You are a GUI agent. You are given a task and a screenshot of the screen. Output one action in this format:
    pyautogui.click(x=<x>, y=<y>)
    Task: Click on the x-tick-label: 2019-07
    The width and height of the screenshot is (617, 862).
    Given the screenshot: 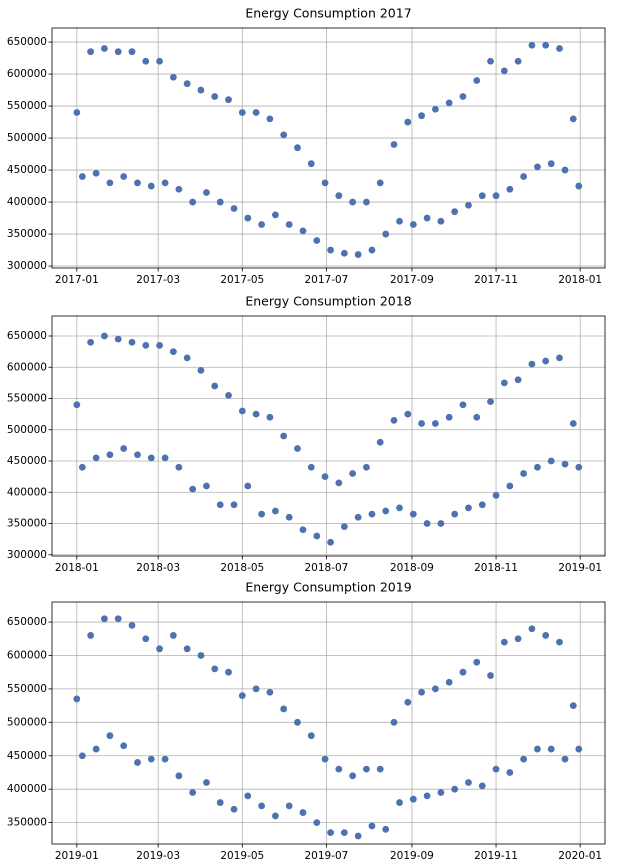 What is the action you would take?
    pyautogui.click(x=326, y=856)
    